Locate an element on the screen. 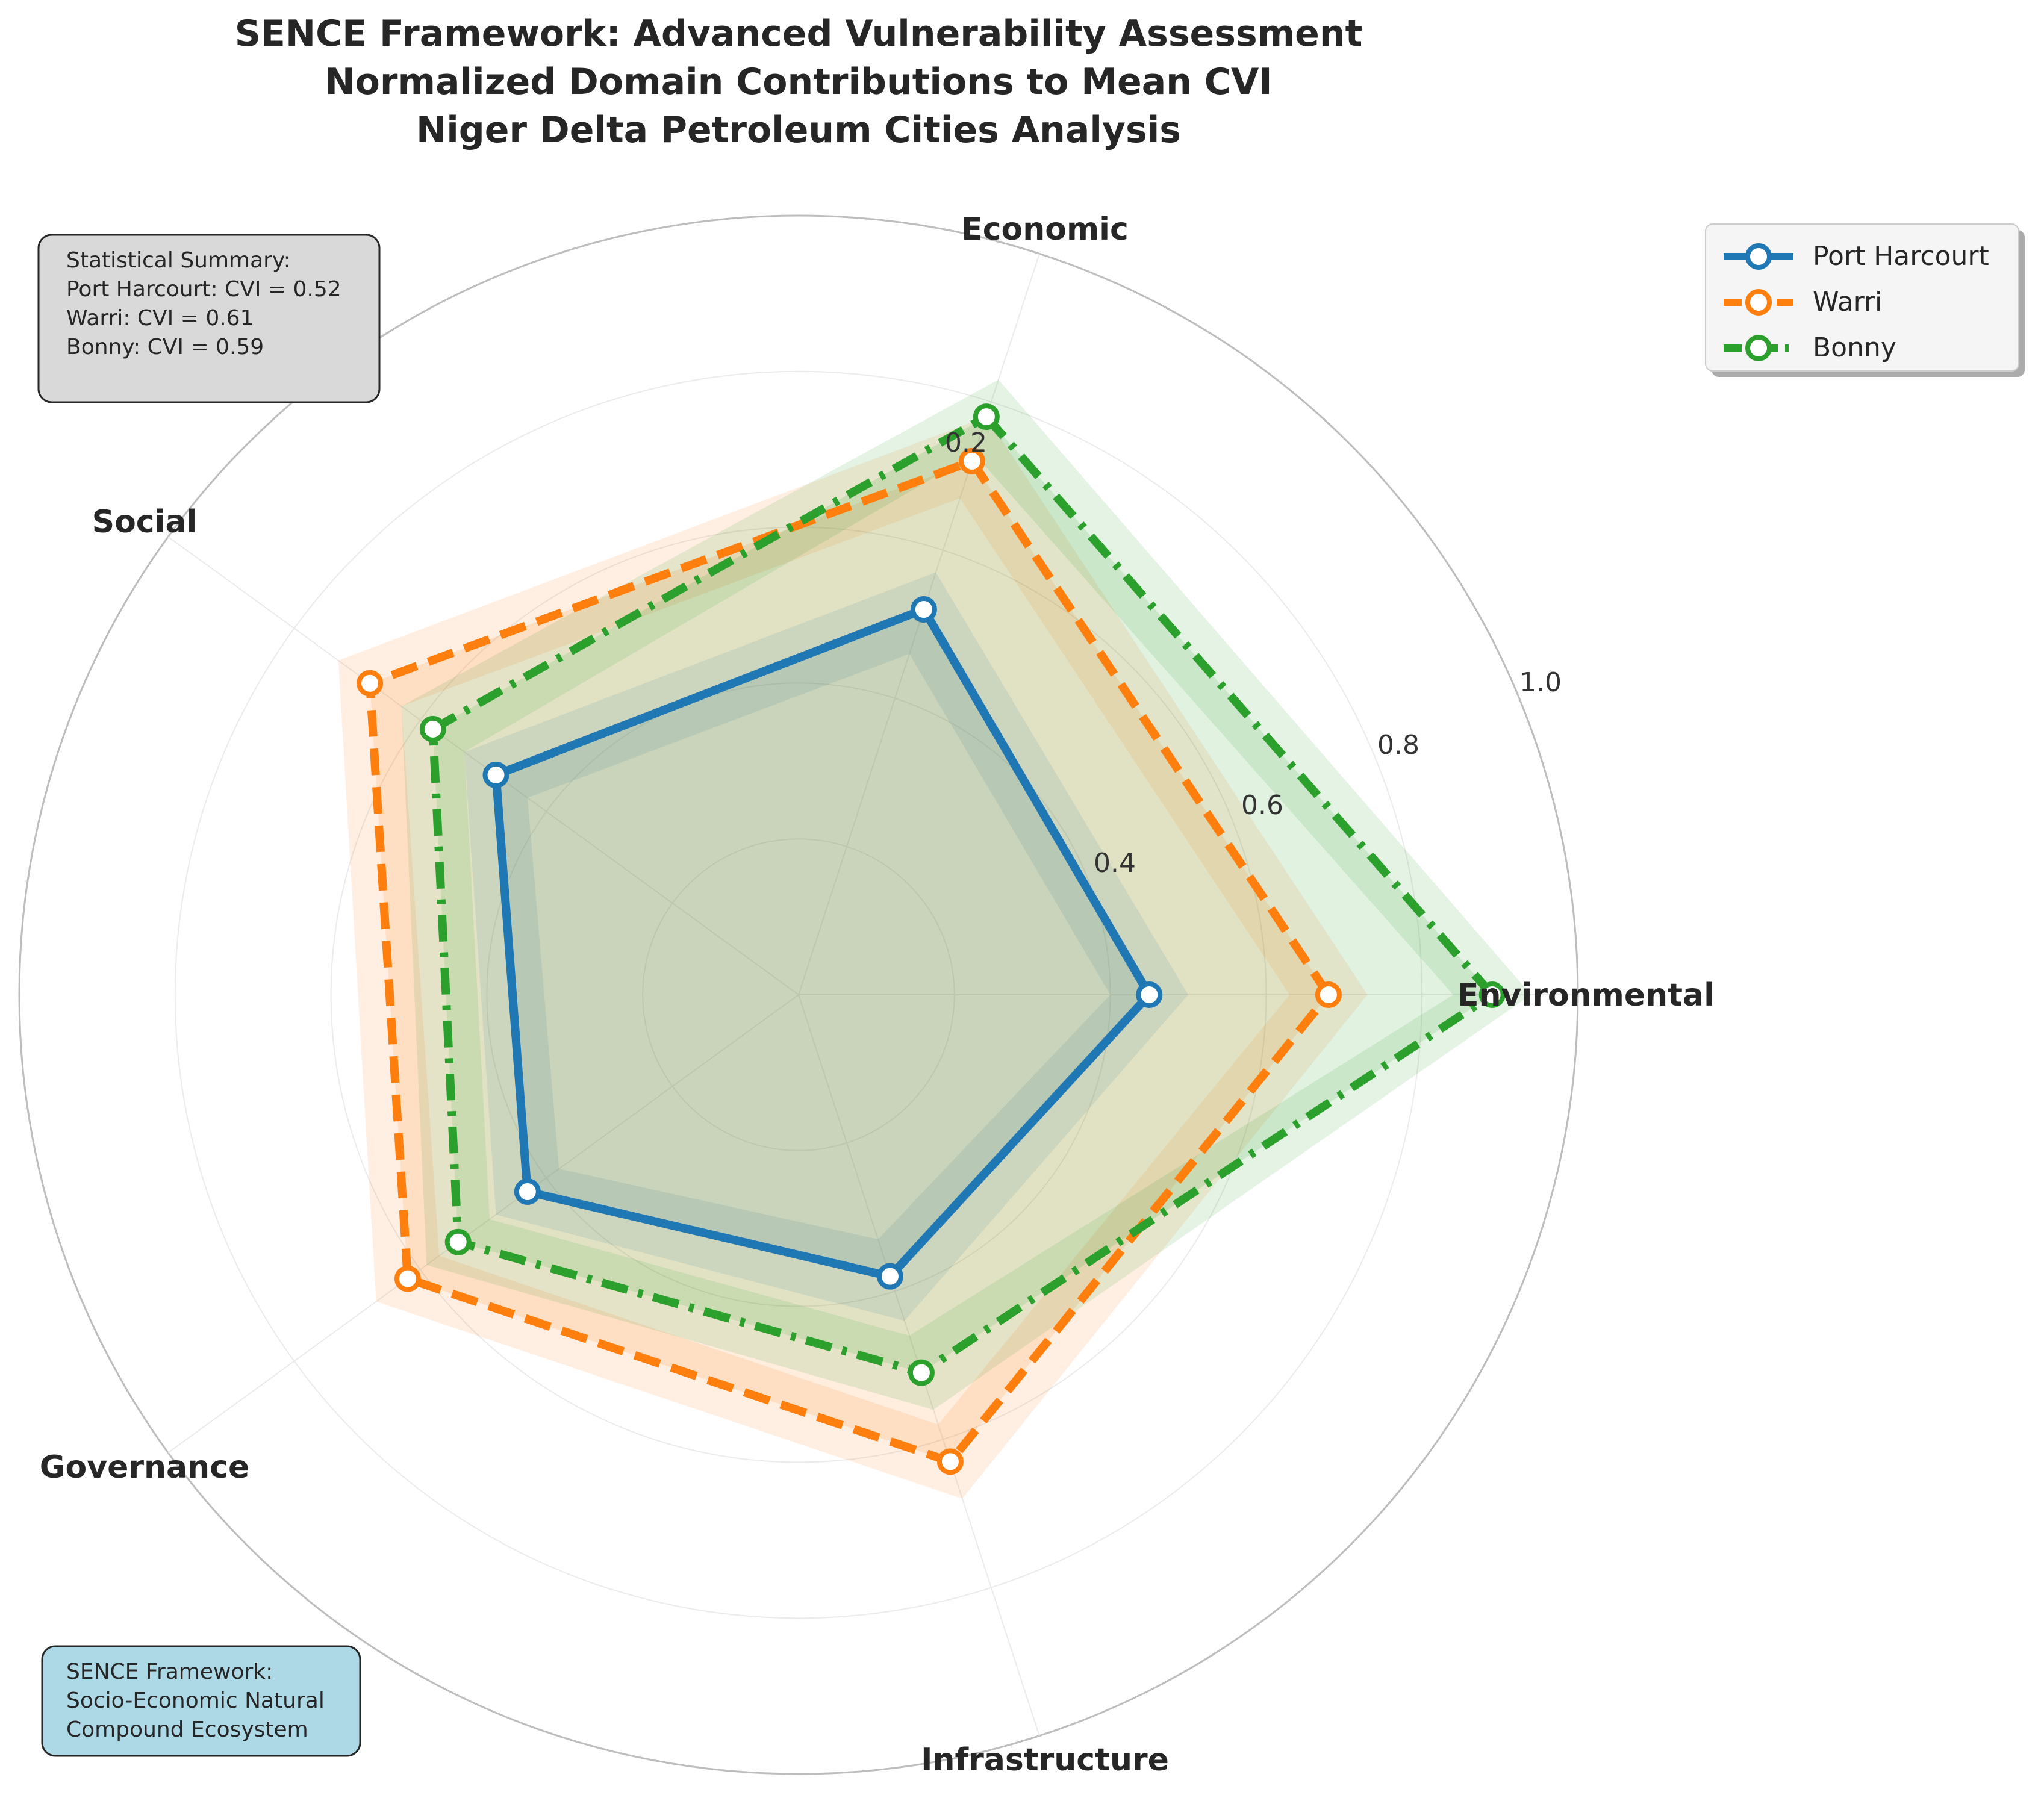 The width and height of the screenshot is (2044, 1795). legend-label-warri: Warri is located at coordinates (1847, 302).